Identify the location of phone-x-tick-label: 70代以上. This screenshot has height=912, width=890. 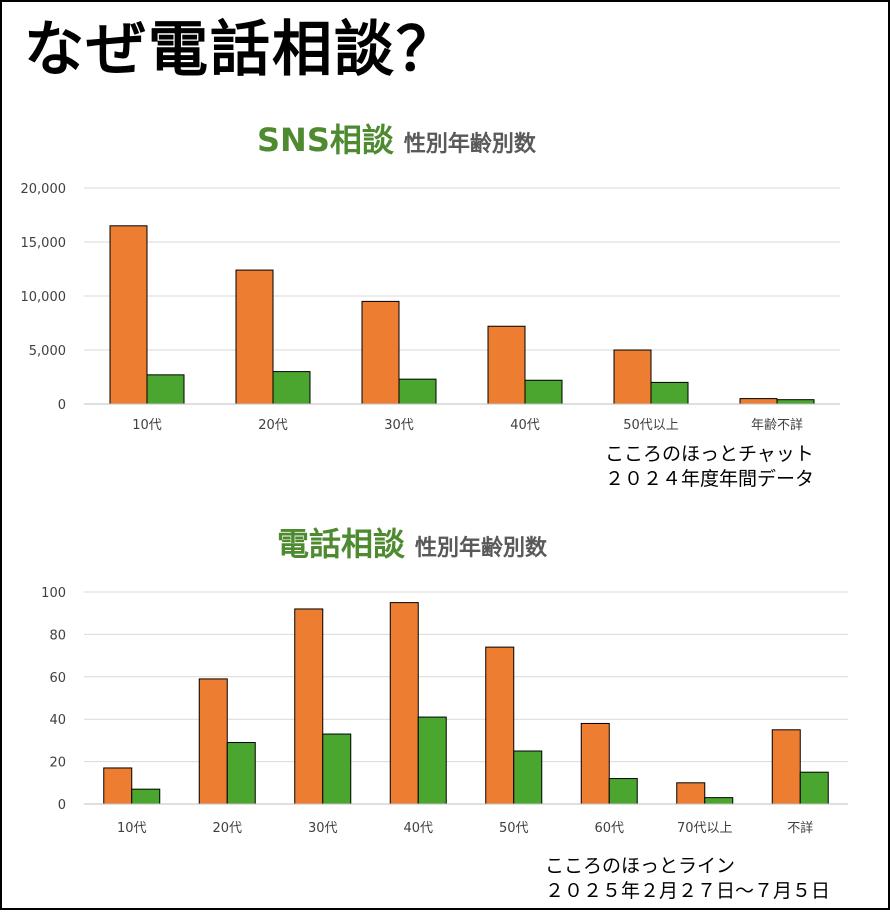
(705, 828).